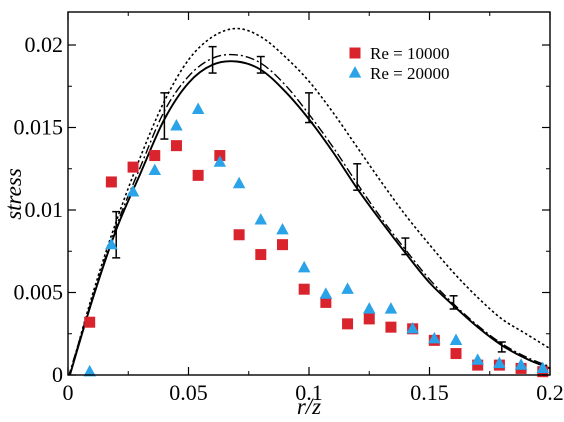 This screenshot has height=422, width=564. Describe the element at coordinates (355, 72) in the screenshot. I see `legend-marker-triangle` at that location.